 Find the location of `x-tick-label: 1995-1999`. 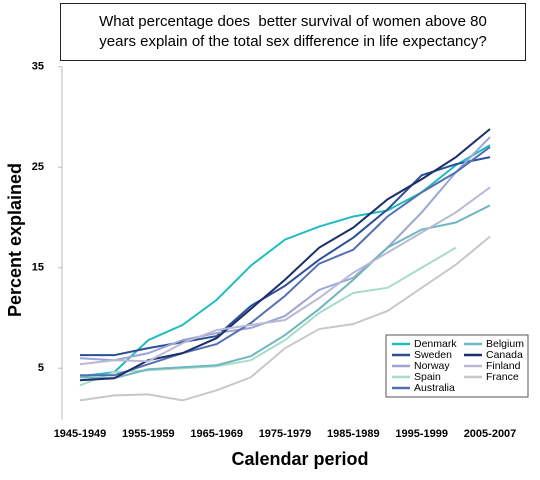

x-tick-label: 1995-1999 is located at coordinates (421, 434).